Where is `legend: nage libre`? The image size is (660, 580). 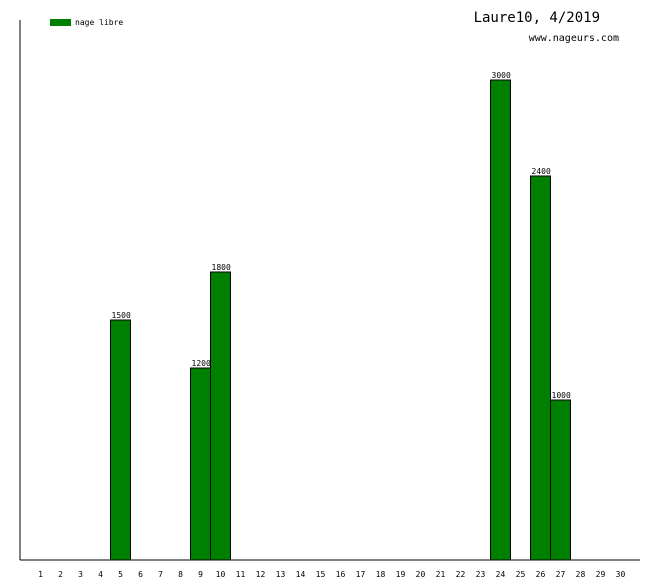 legend: nage libre is located at coordinates (86, 22).